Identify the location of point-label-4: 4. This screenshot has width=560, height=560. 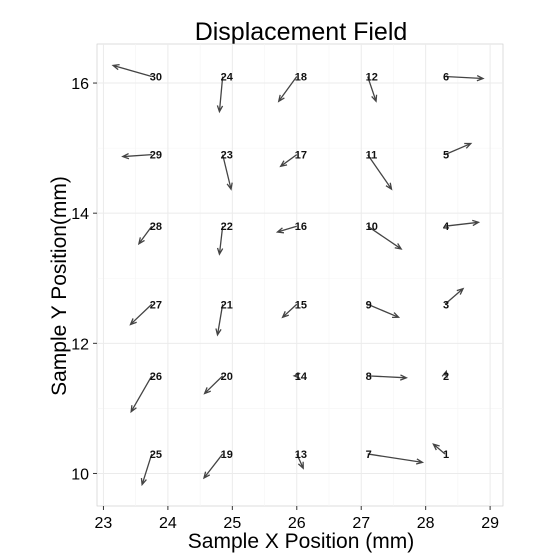
(446, 227).